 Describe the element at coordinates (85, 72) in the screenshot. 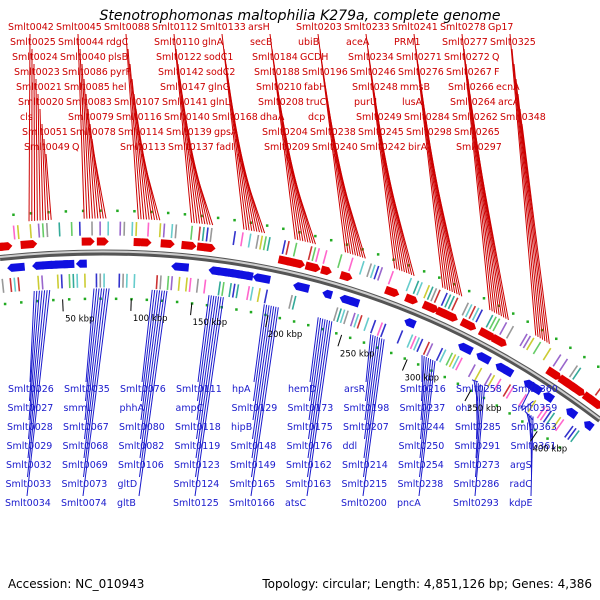

I see `forward-gene-label: Smlt0086` at that location.